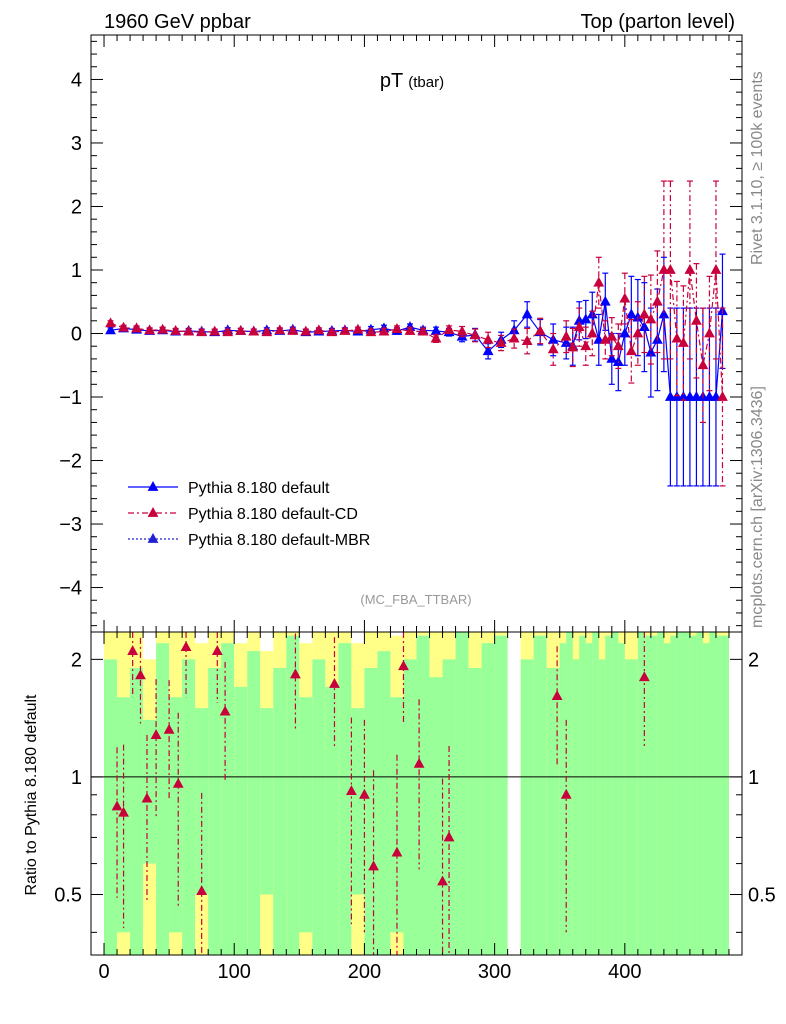 The height and width of the screenshot is (1024, 786). What do you see at coordinates (76, 778) in the screenshot?
I see `ratio-y-tick-label: 1` at bounding box center [76, 778].